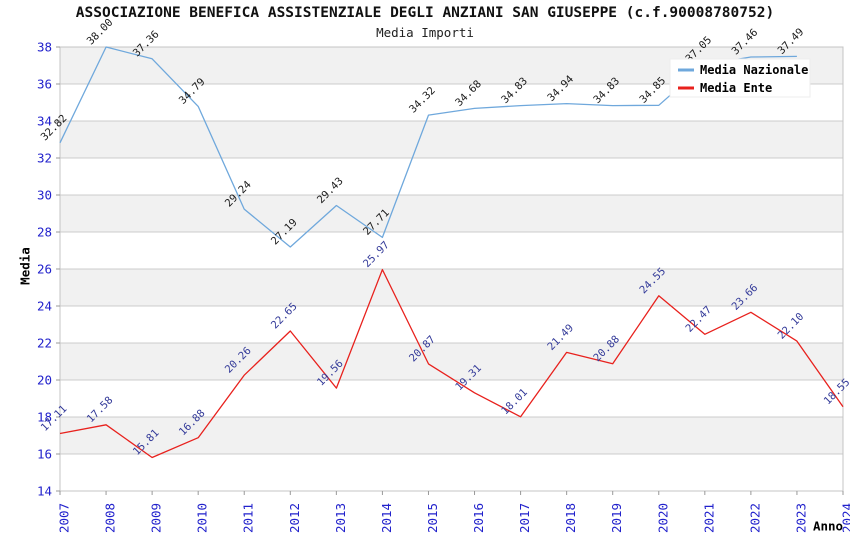 The image size is (850, 550). What do you see at coordinates (828, 526) in the screenshot?
I see `x-axis-title: Anno` at bounding box center [828, 526].